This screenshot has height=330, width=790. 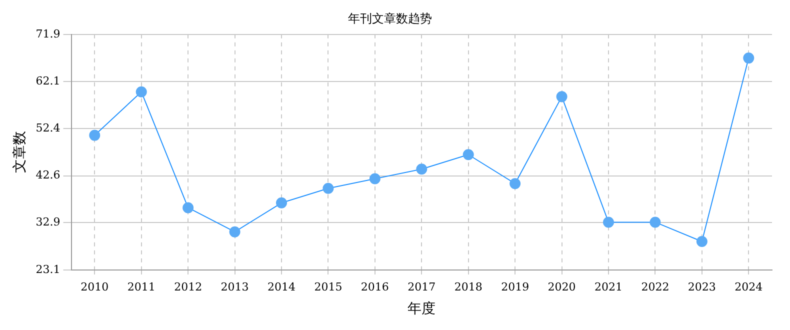 I want to click on y-tick-label: 52.4, so click(x=48, y=127).